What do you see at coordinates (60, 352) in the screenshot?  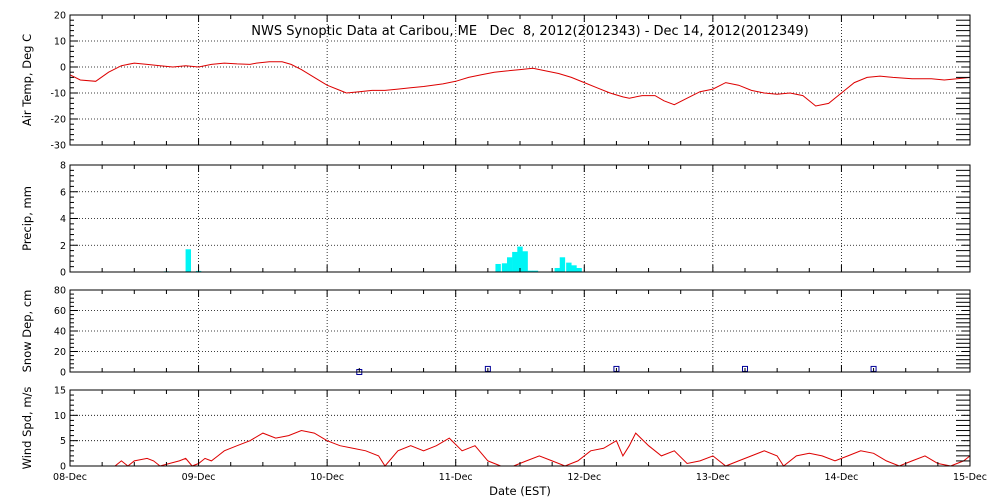 I see `snow-y-tick-label: 20` at bounding box center [60, 352].